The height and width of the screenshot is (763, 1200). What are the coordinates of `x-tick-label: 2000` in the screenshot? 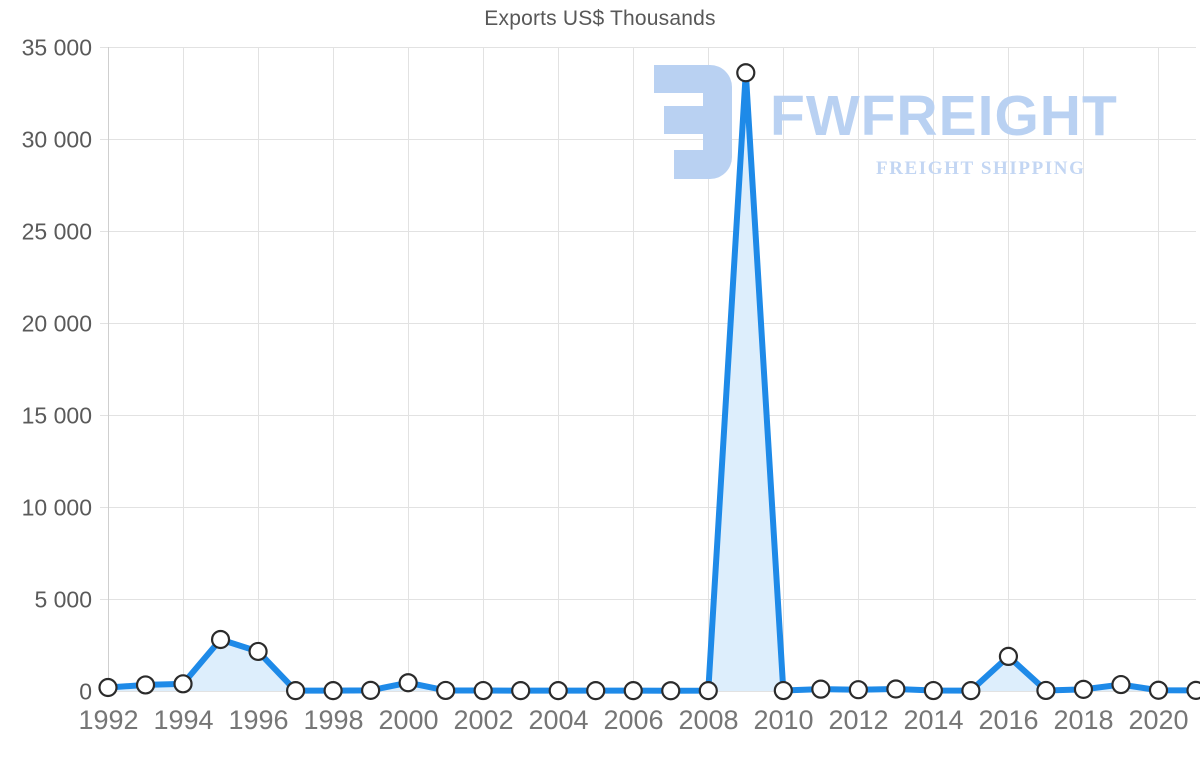 It's located at (408, 720).